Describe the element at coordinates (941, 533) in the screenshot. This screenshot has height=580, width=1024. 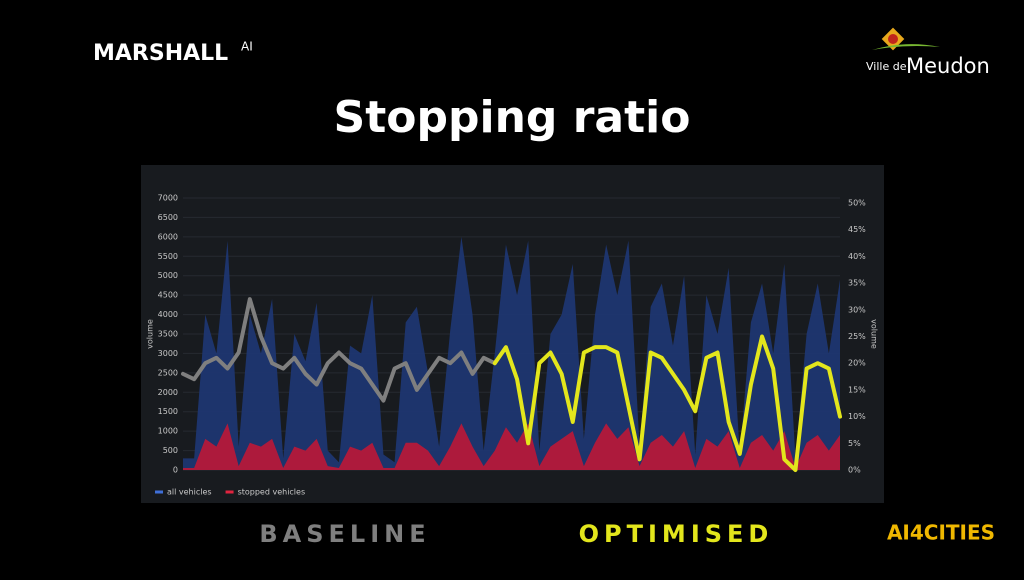
I see `footer-logo: AI4CITIES` at that location.